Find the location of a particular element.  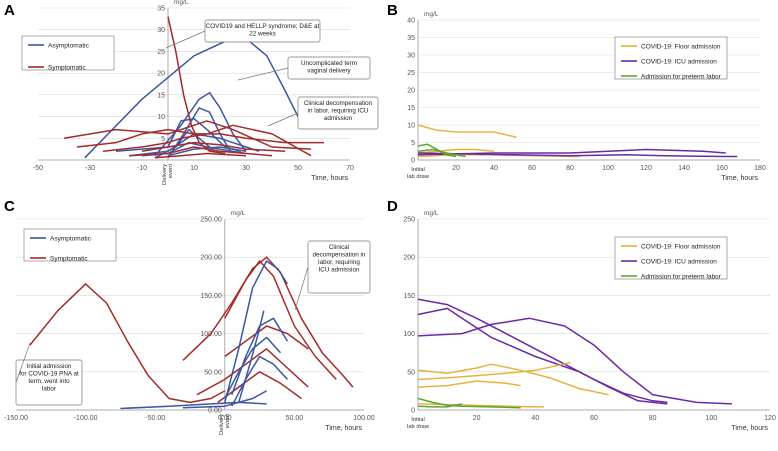

y-tick-label: 30 is located at coordinates (161, 30).